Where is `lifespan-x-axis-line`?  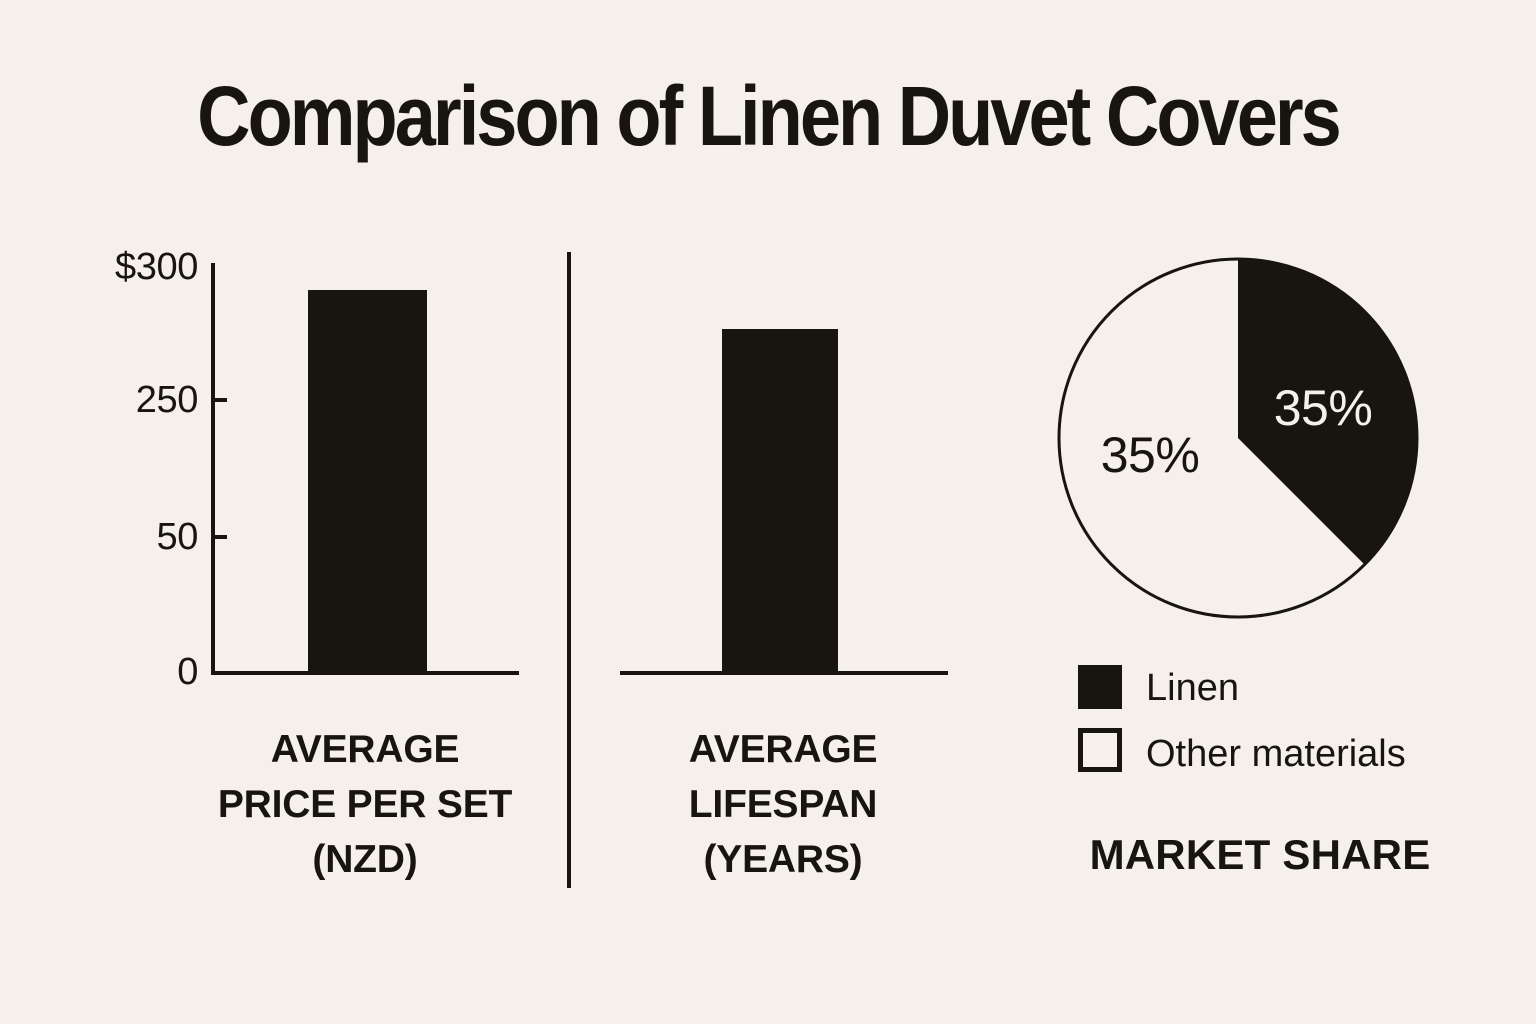 lifespan-x-axis-line is located at coordinates (784, 673).